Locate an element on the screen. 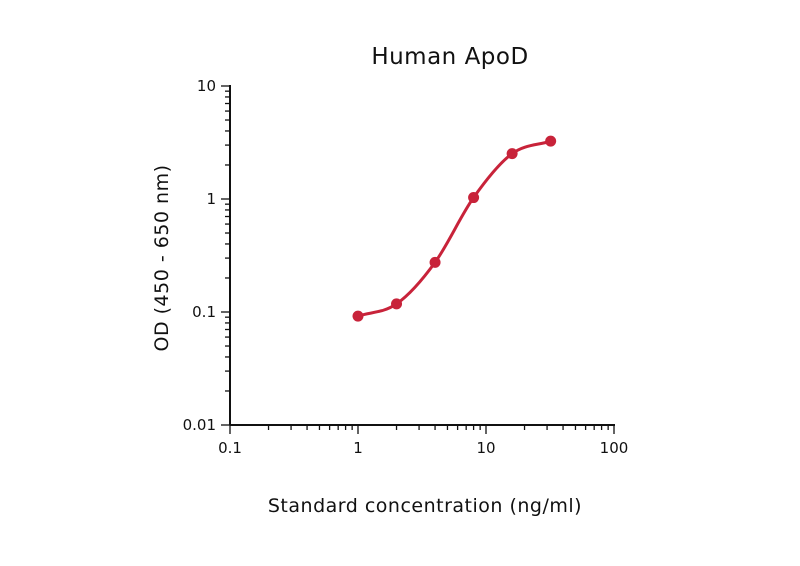 The image size is (800, 566). y-tick-label: 0.1 is located at coordinates (204, 312).